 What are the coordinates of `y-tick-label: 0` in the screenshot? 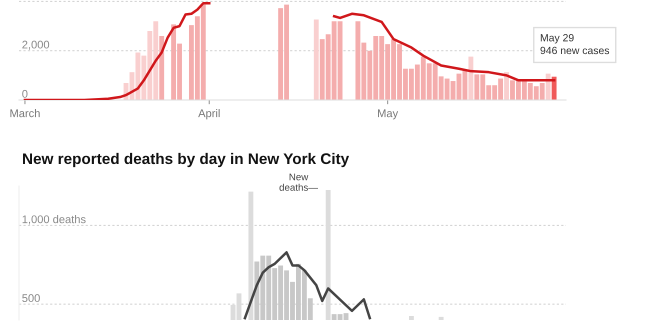 It's located at (25, 94).